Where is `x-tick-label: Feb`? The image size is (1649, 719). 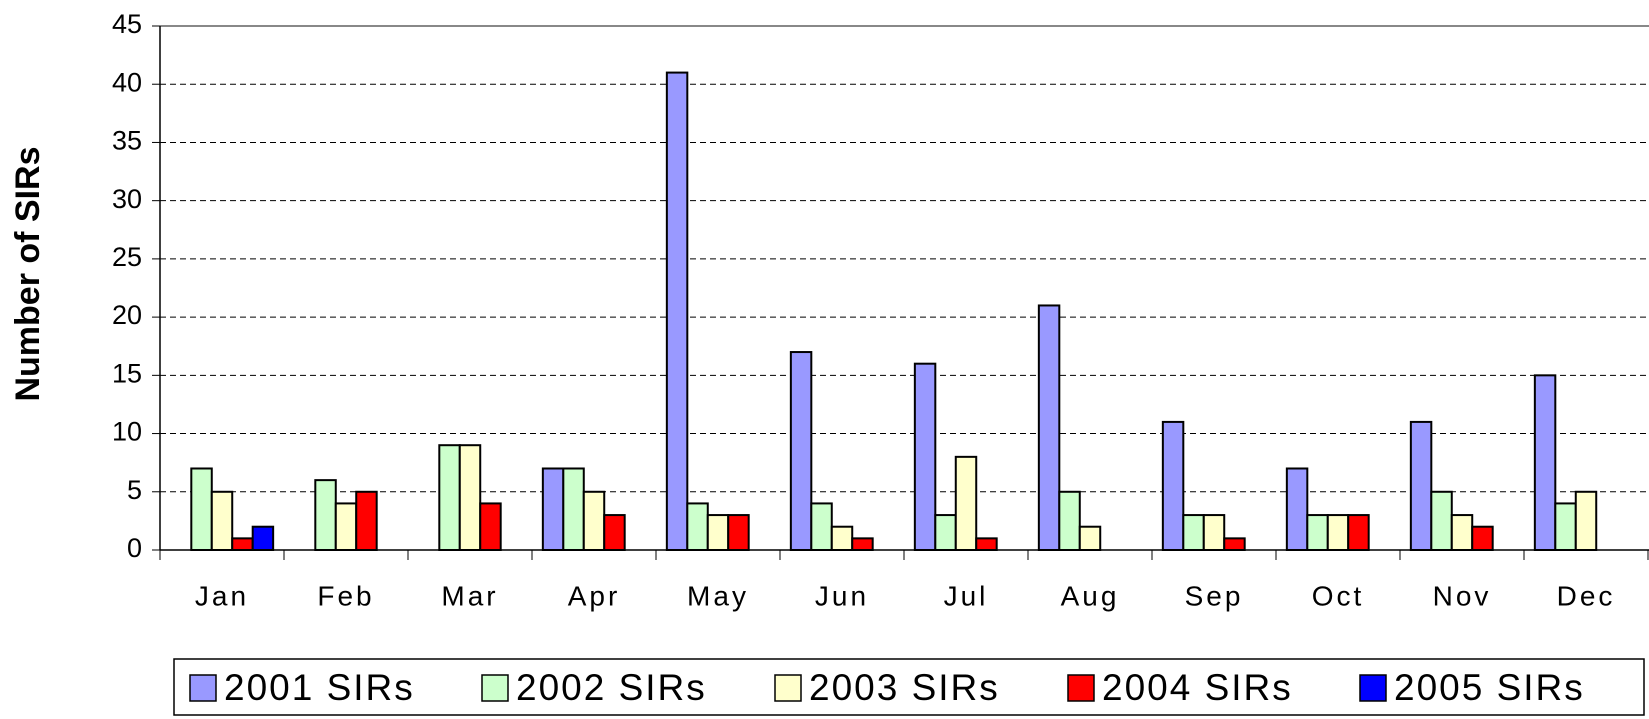
x-tick-label: Feb is located at coordinates (345, 595).